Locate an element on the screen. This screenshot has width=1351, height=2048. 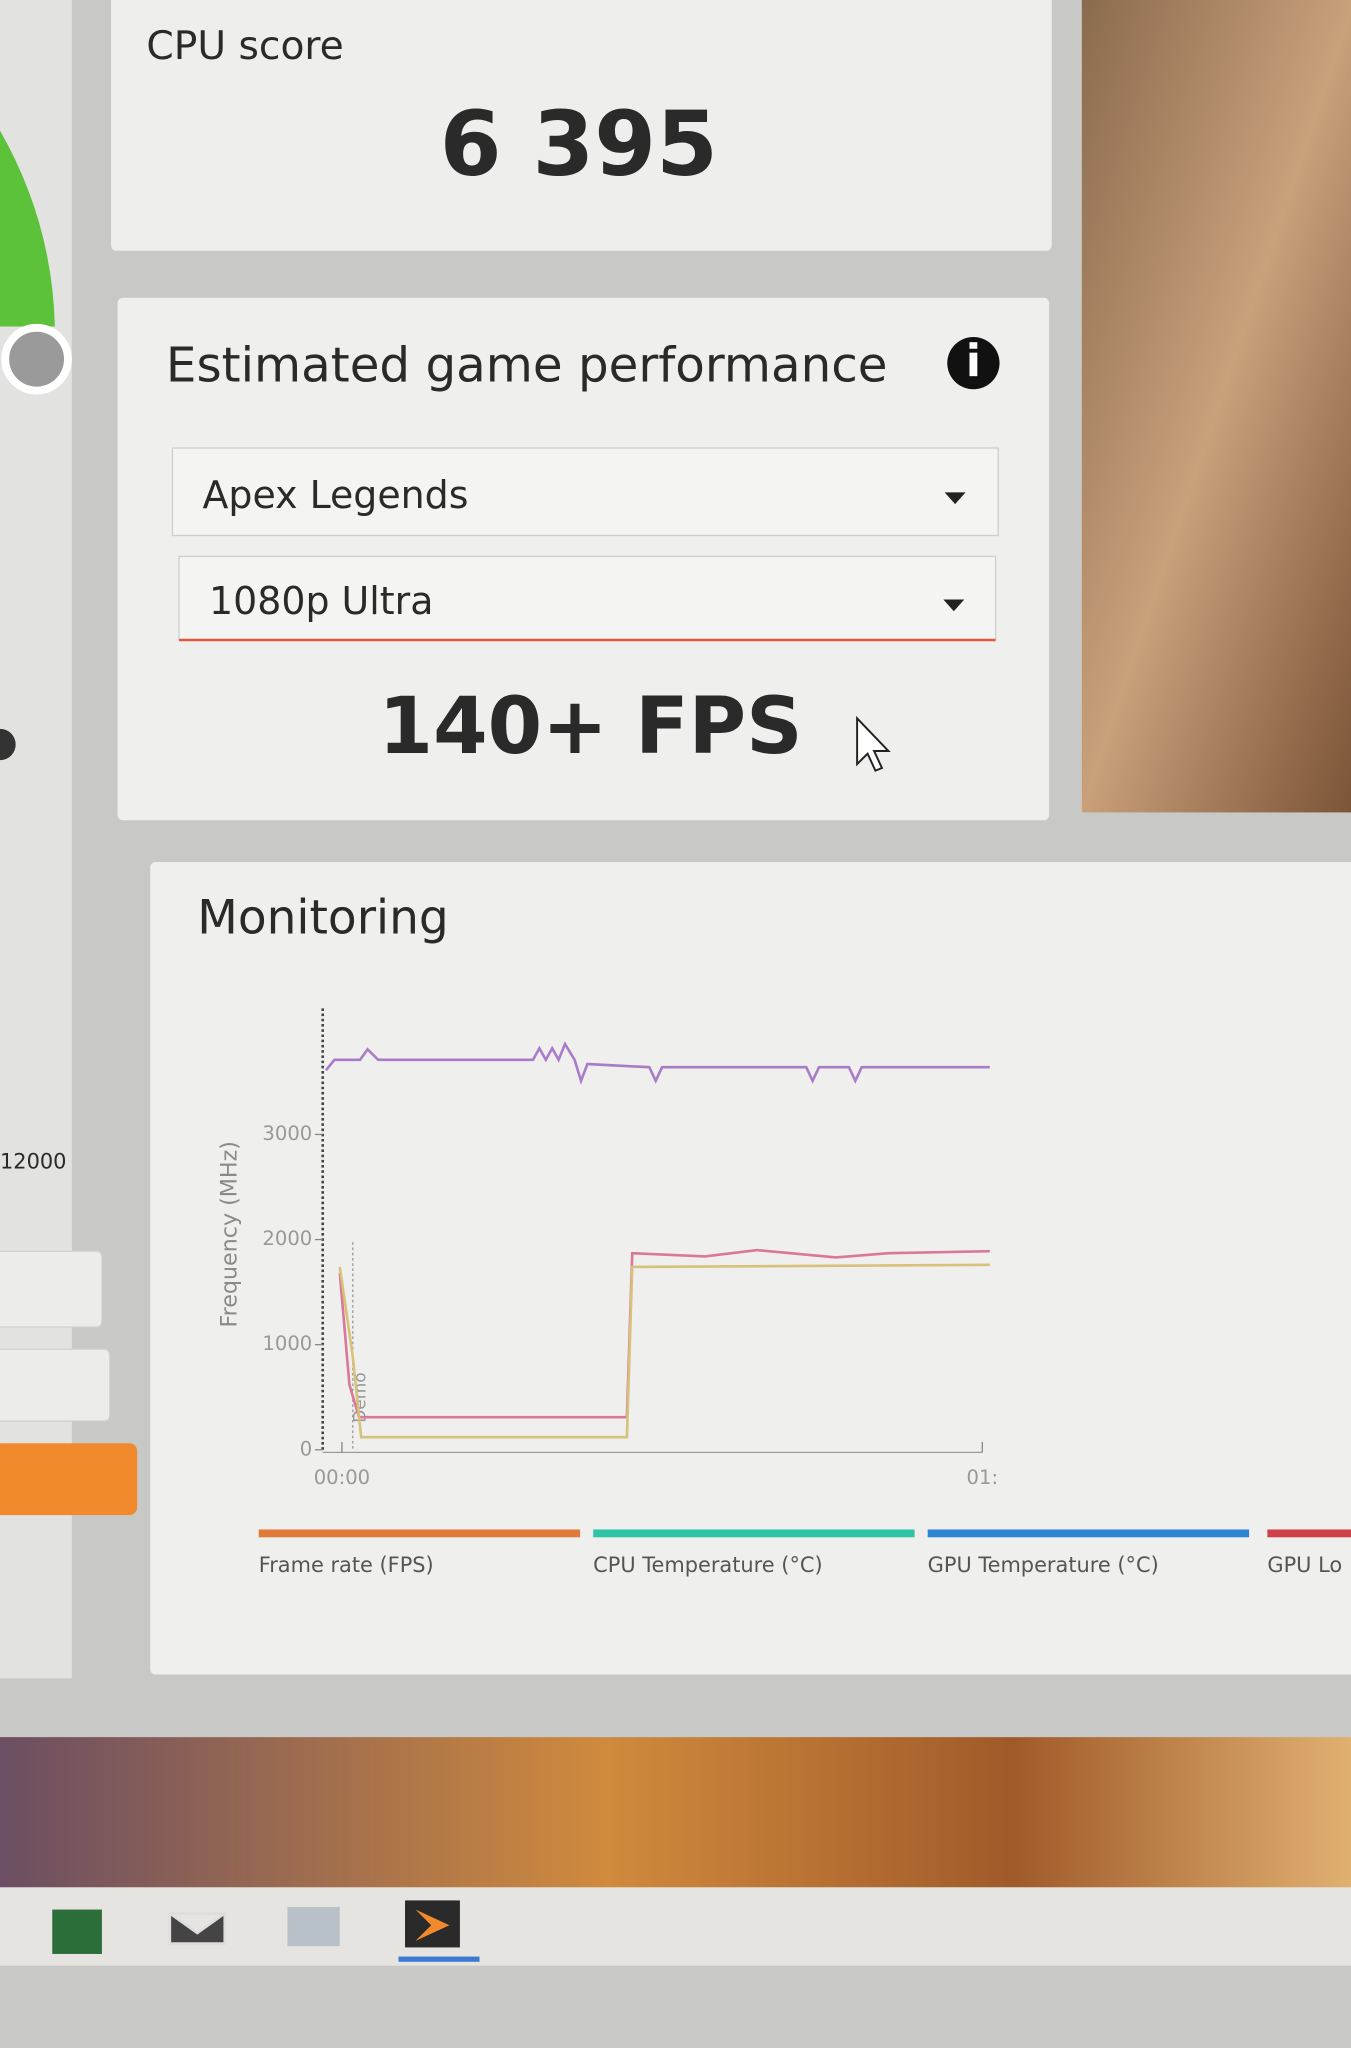
wallpaper is located at coordinates (675, 1812).